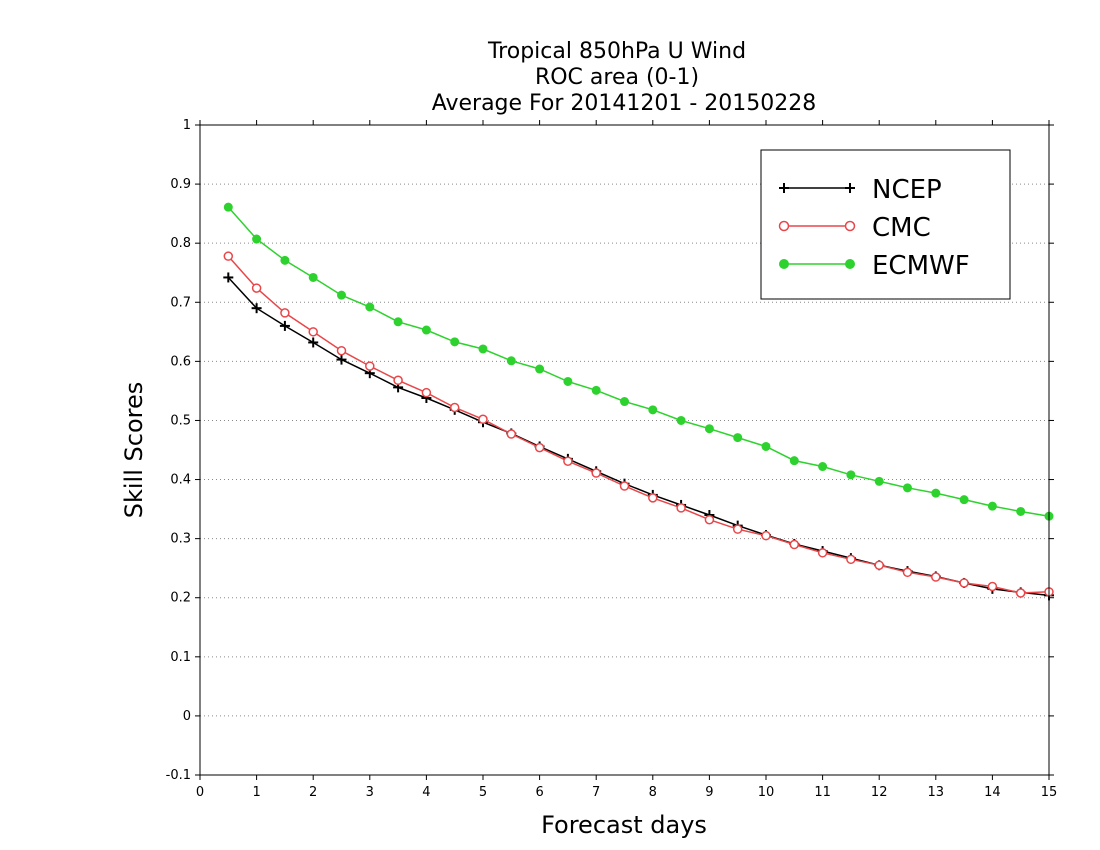 This screenshot has height=850, width=1100. What do you see at coordinates (1049, 792) in the screenshot?
I see `x-tick-label: 15` at bounding box center [1049, 792].